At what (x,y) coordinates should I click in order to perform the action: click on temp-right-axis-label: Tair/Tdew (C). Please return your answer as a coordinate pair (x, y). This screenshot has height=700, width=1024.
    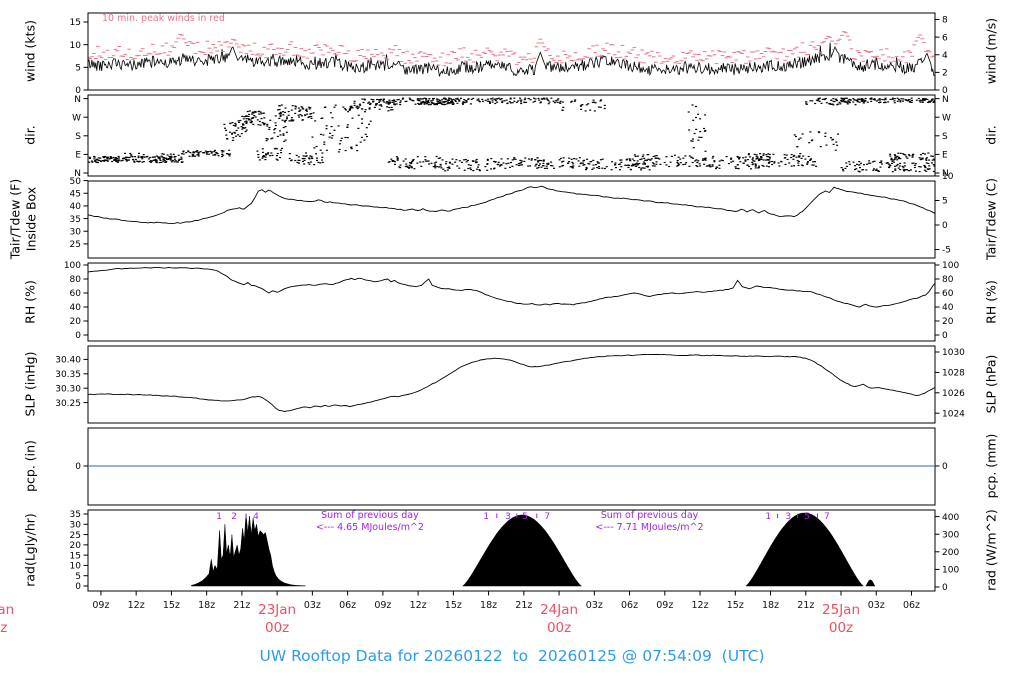
    Looking at the image, I should click on (991, 219).